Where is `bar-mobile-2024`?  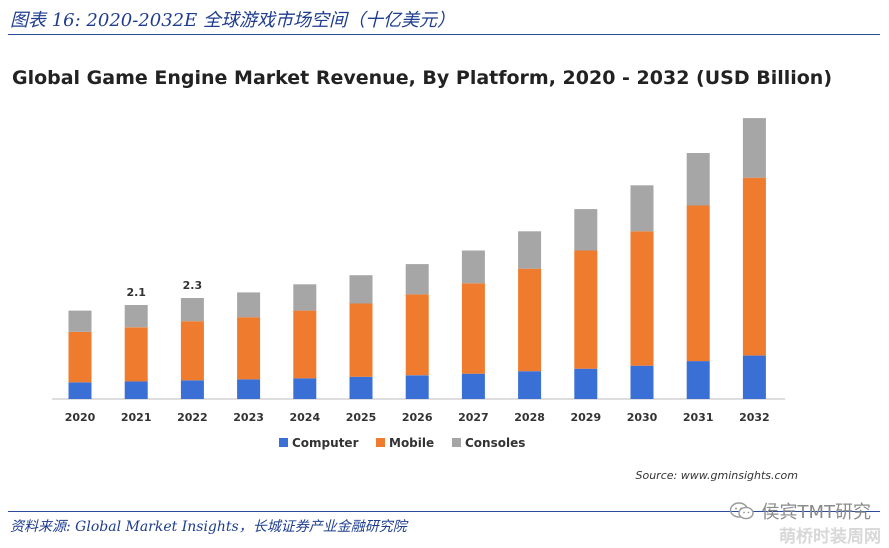
bar-mobile-2024 is located at coordinates (305, 344).